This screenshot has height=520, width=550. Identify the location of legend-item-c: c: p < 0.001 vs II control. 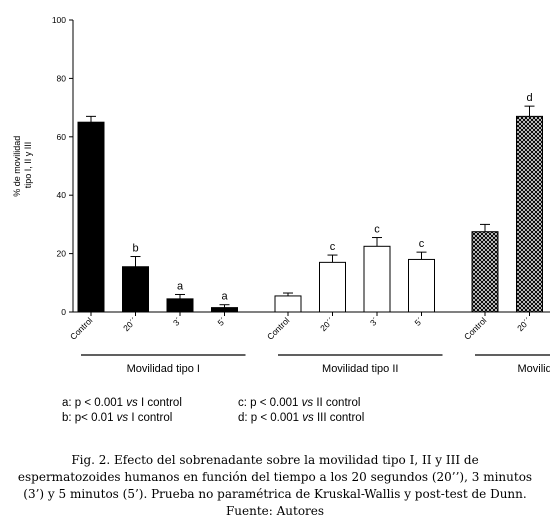
(301, 403).